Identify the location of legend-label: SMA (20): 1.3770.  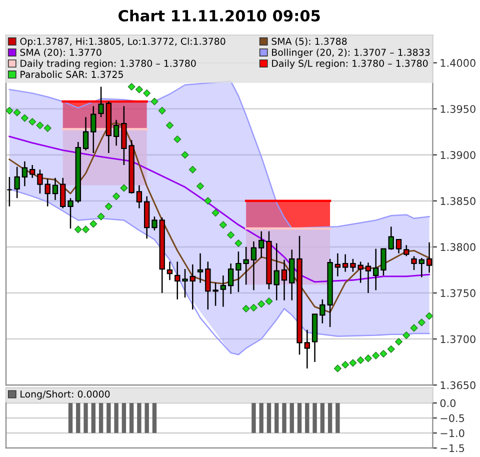
(61, 52).